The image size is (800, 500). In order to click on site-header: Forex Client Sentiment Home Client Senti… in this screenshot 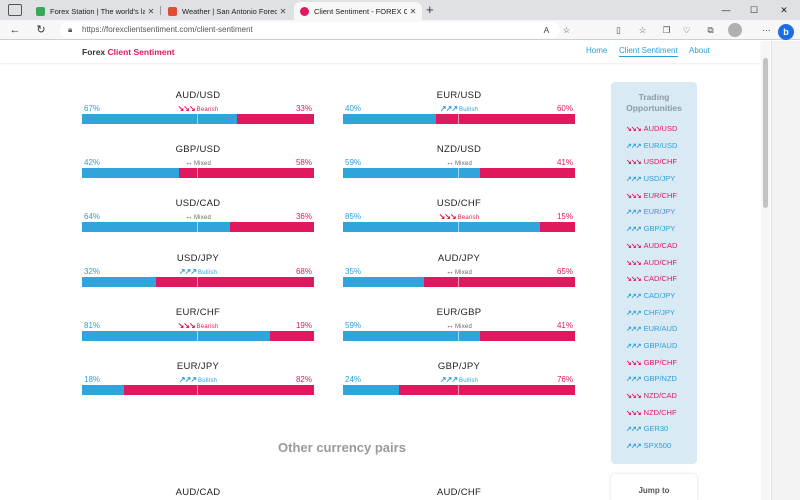, I will do `click(380, 52)`.